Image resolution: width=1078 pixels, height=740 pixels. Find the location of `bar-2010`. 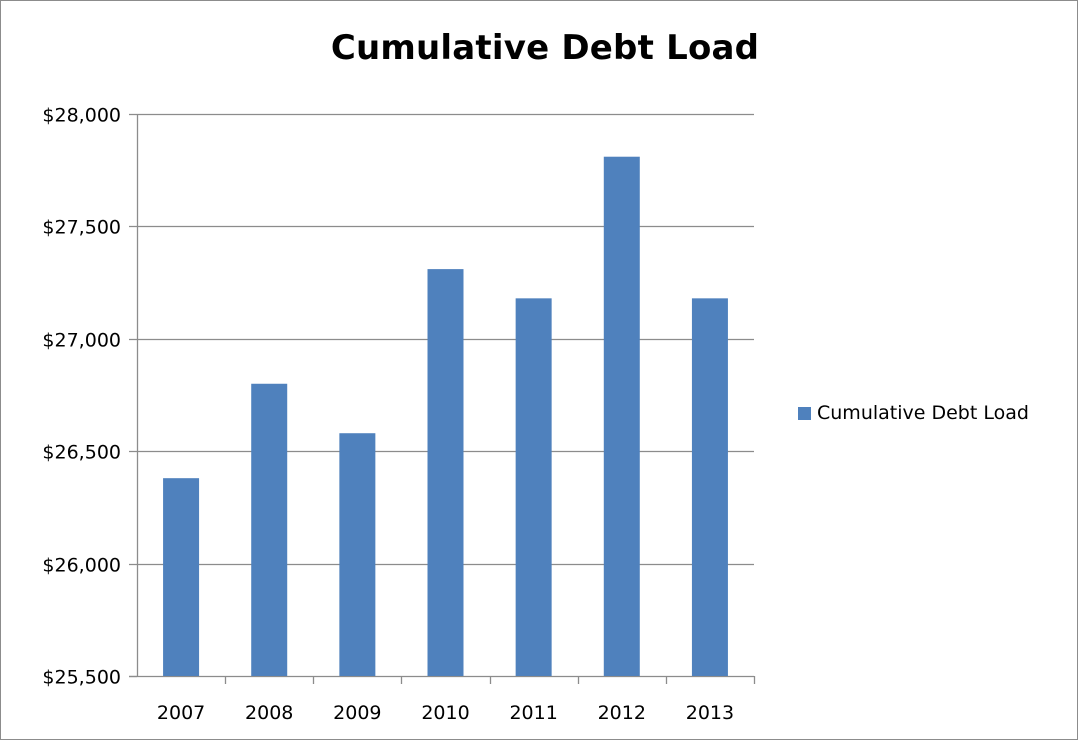

bar-2010 is located at coordinates (445, 472).